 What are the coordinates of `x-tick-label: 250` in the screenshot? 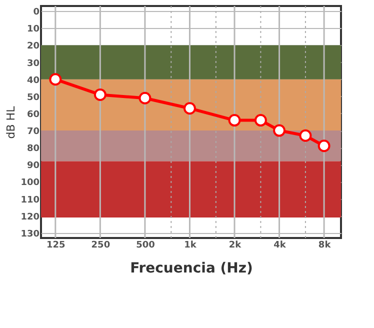 It's located at (100, 245).